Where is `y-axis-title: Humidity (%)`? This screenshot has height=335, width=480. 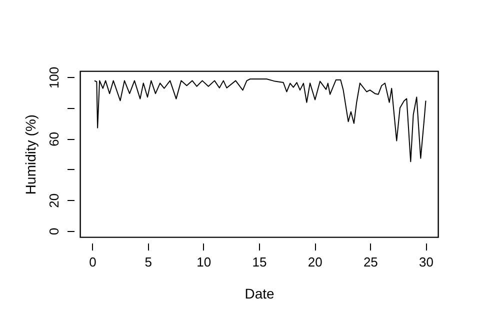
y-axis-title: Humidity (%) is located at coordinates (30, 154).